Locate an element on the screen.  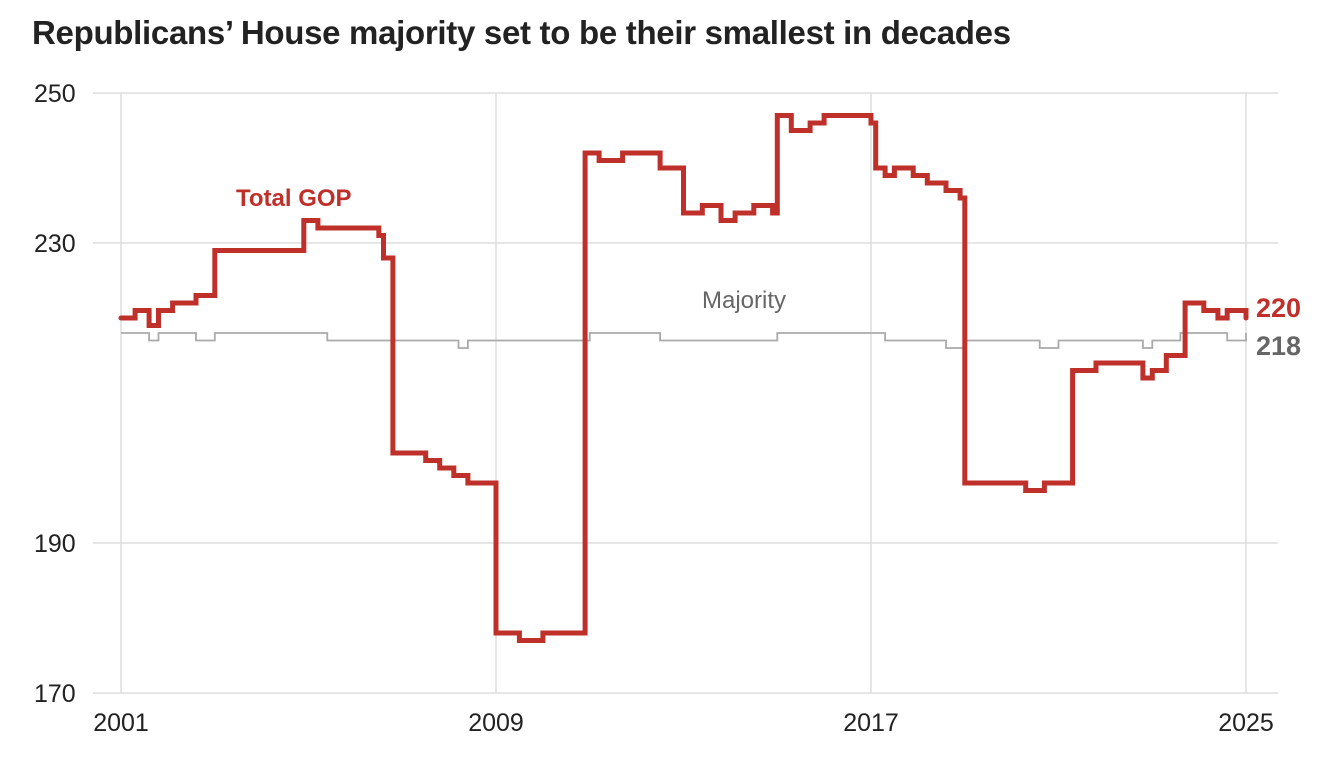
y-tick-label-190: 190 is located at coordinates (55, 544).